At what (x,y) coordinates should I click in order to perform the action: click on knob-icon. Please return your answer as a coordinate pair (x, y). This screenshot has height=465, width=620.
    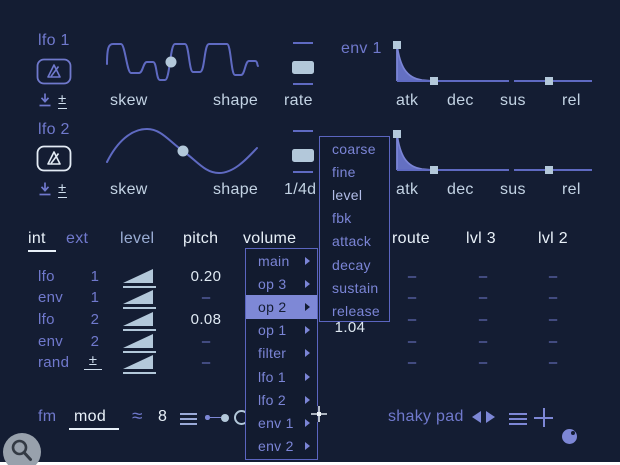
    Looking at the image, I should click on (569, 436).